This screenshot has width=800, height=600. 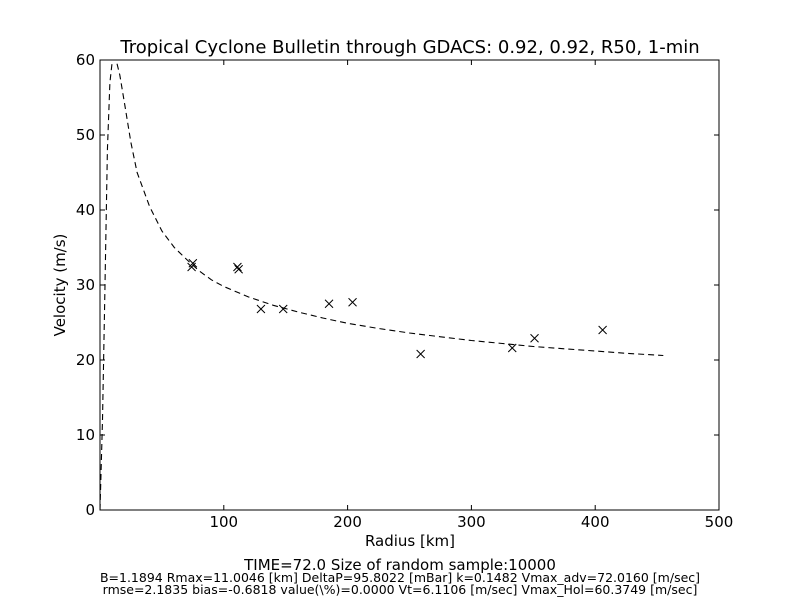 I want to click on y-tick-label: 50, so click(x=85, y=135).